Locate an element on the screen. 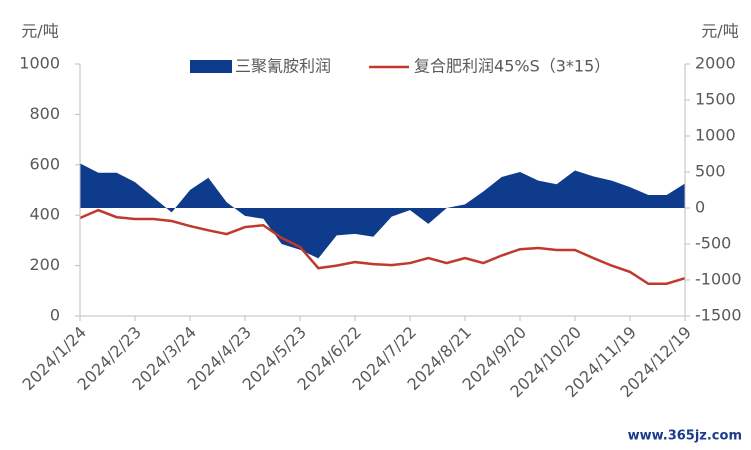 The height and width of the screenshot is (450, 751). y2-tick-label: 1500 is located at coordinates (715, 99).